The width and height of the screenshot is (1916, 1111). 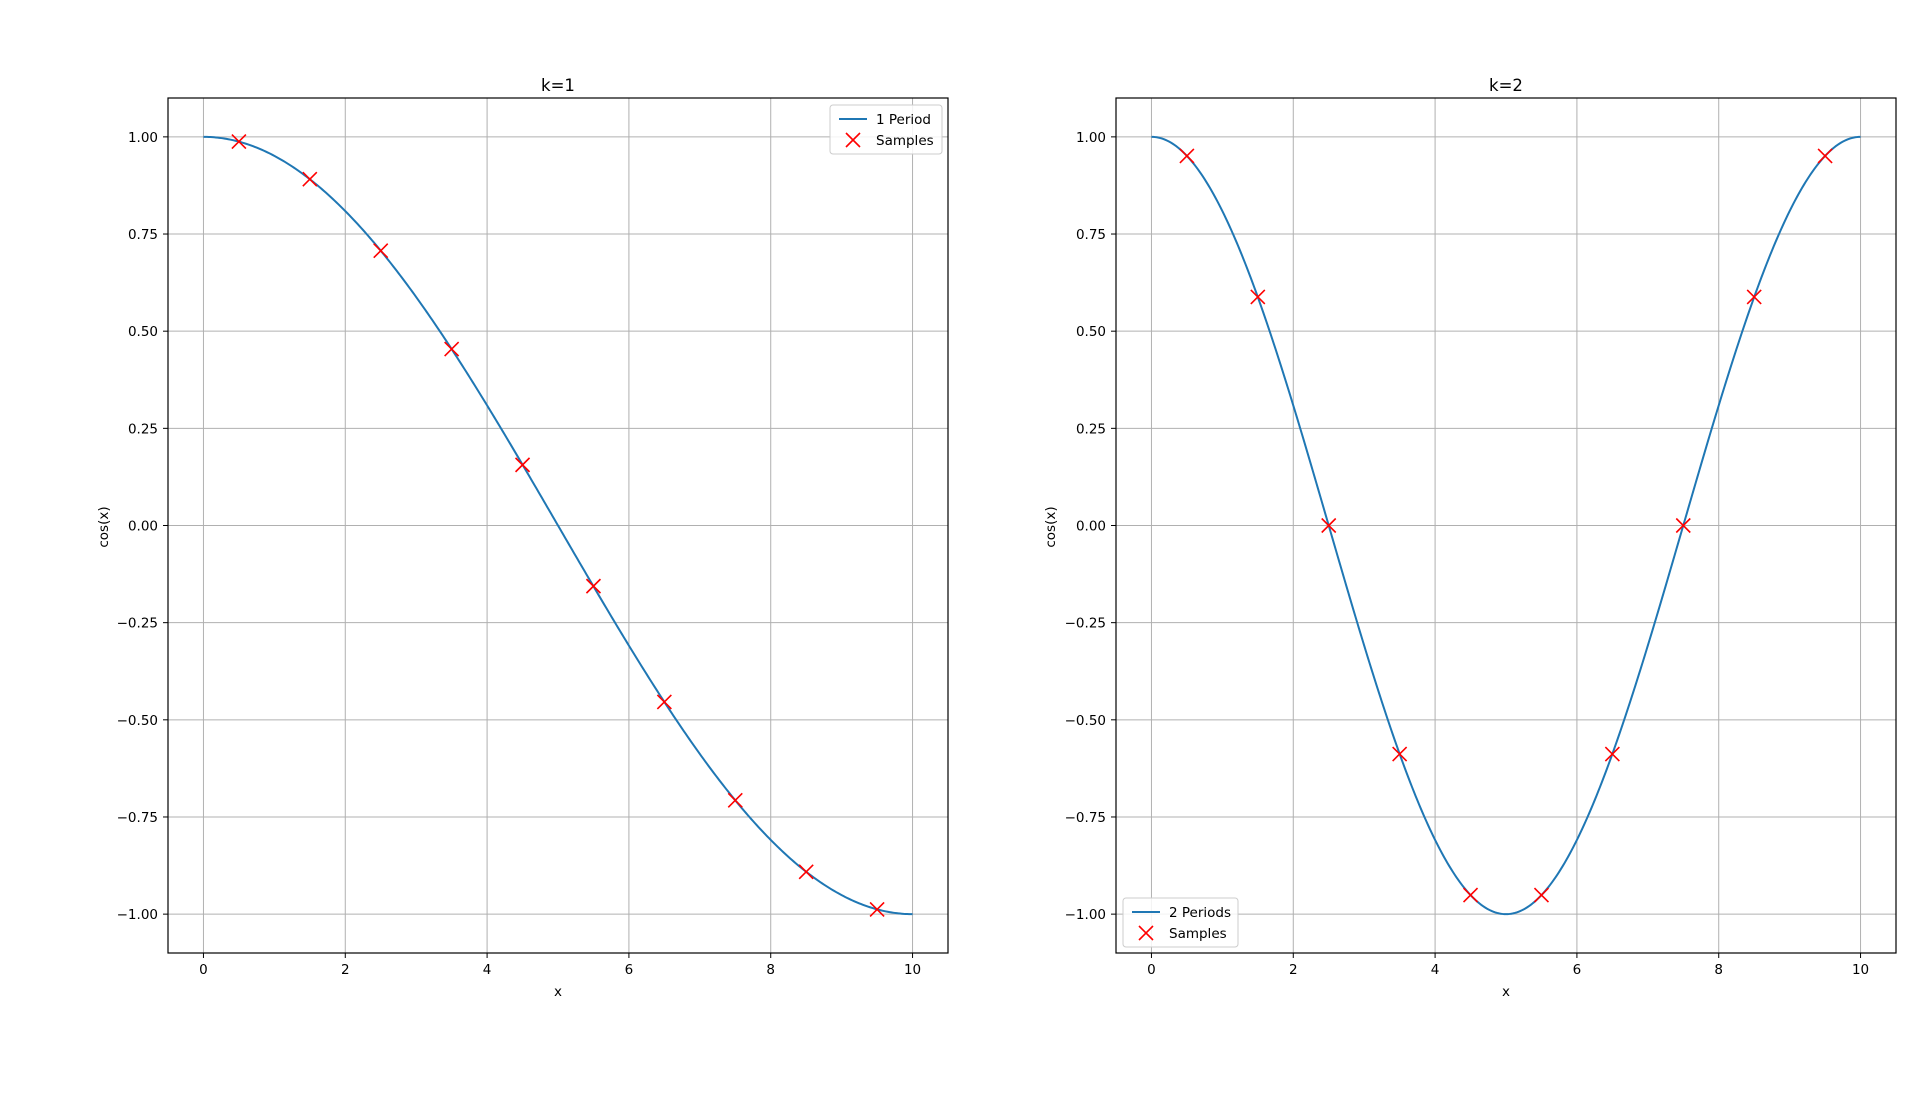 I want to click on subplot-title: k=1, so click(x=558, y=85).